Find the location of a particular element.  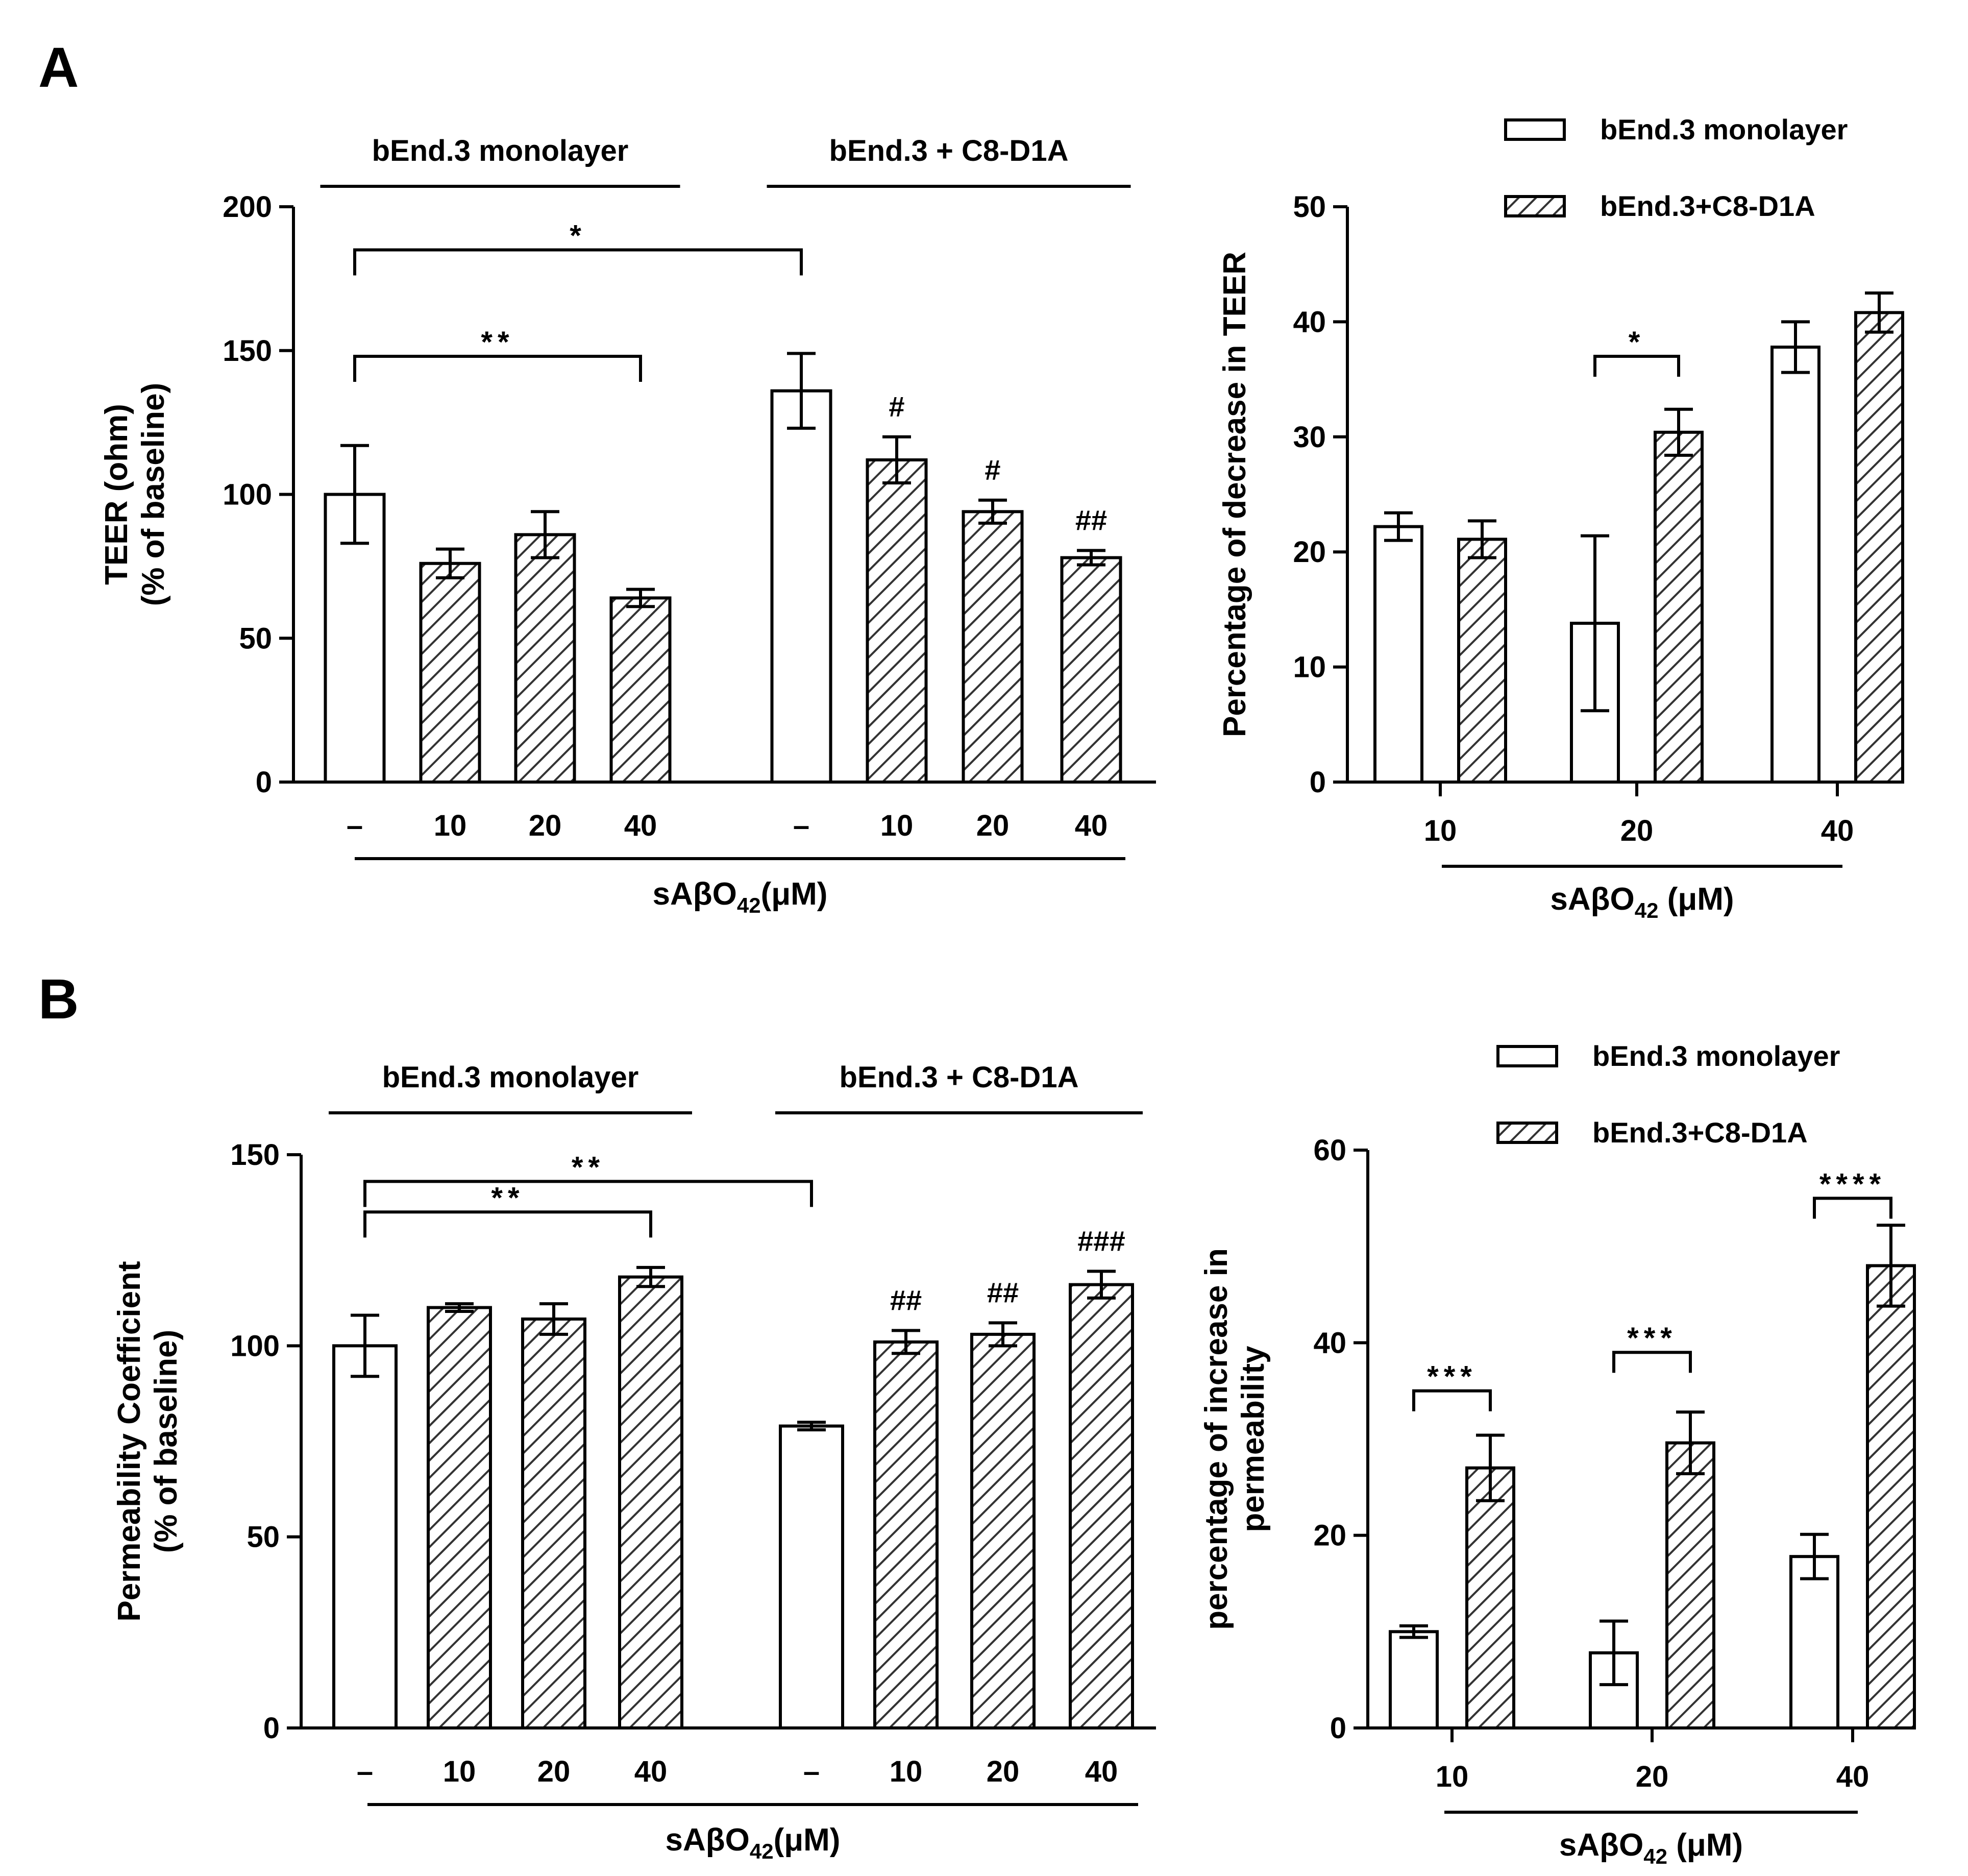

hash-significance-mark: ### is located at coordinates (1101, 1241).